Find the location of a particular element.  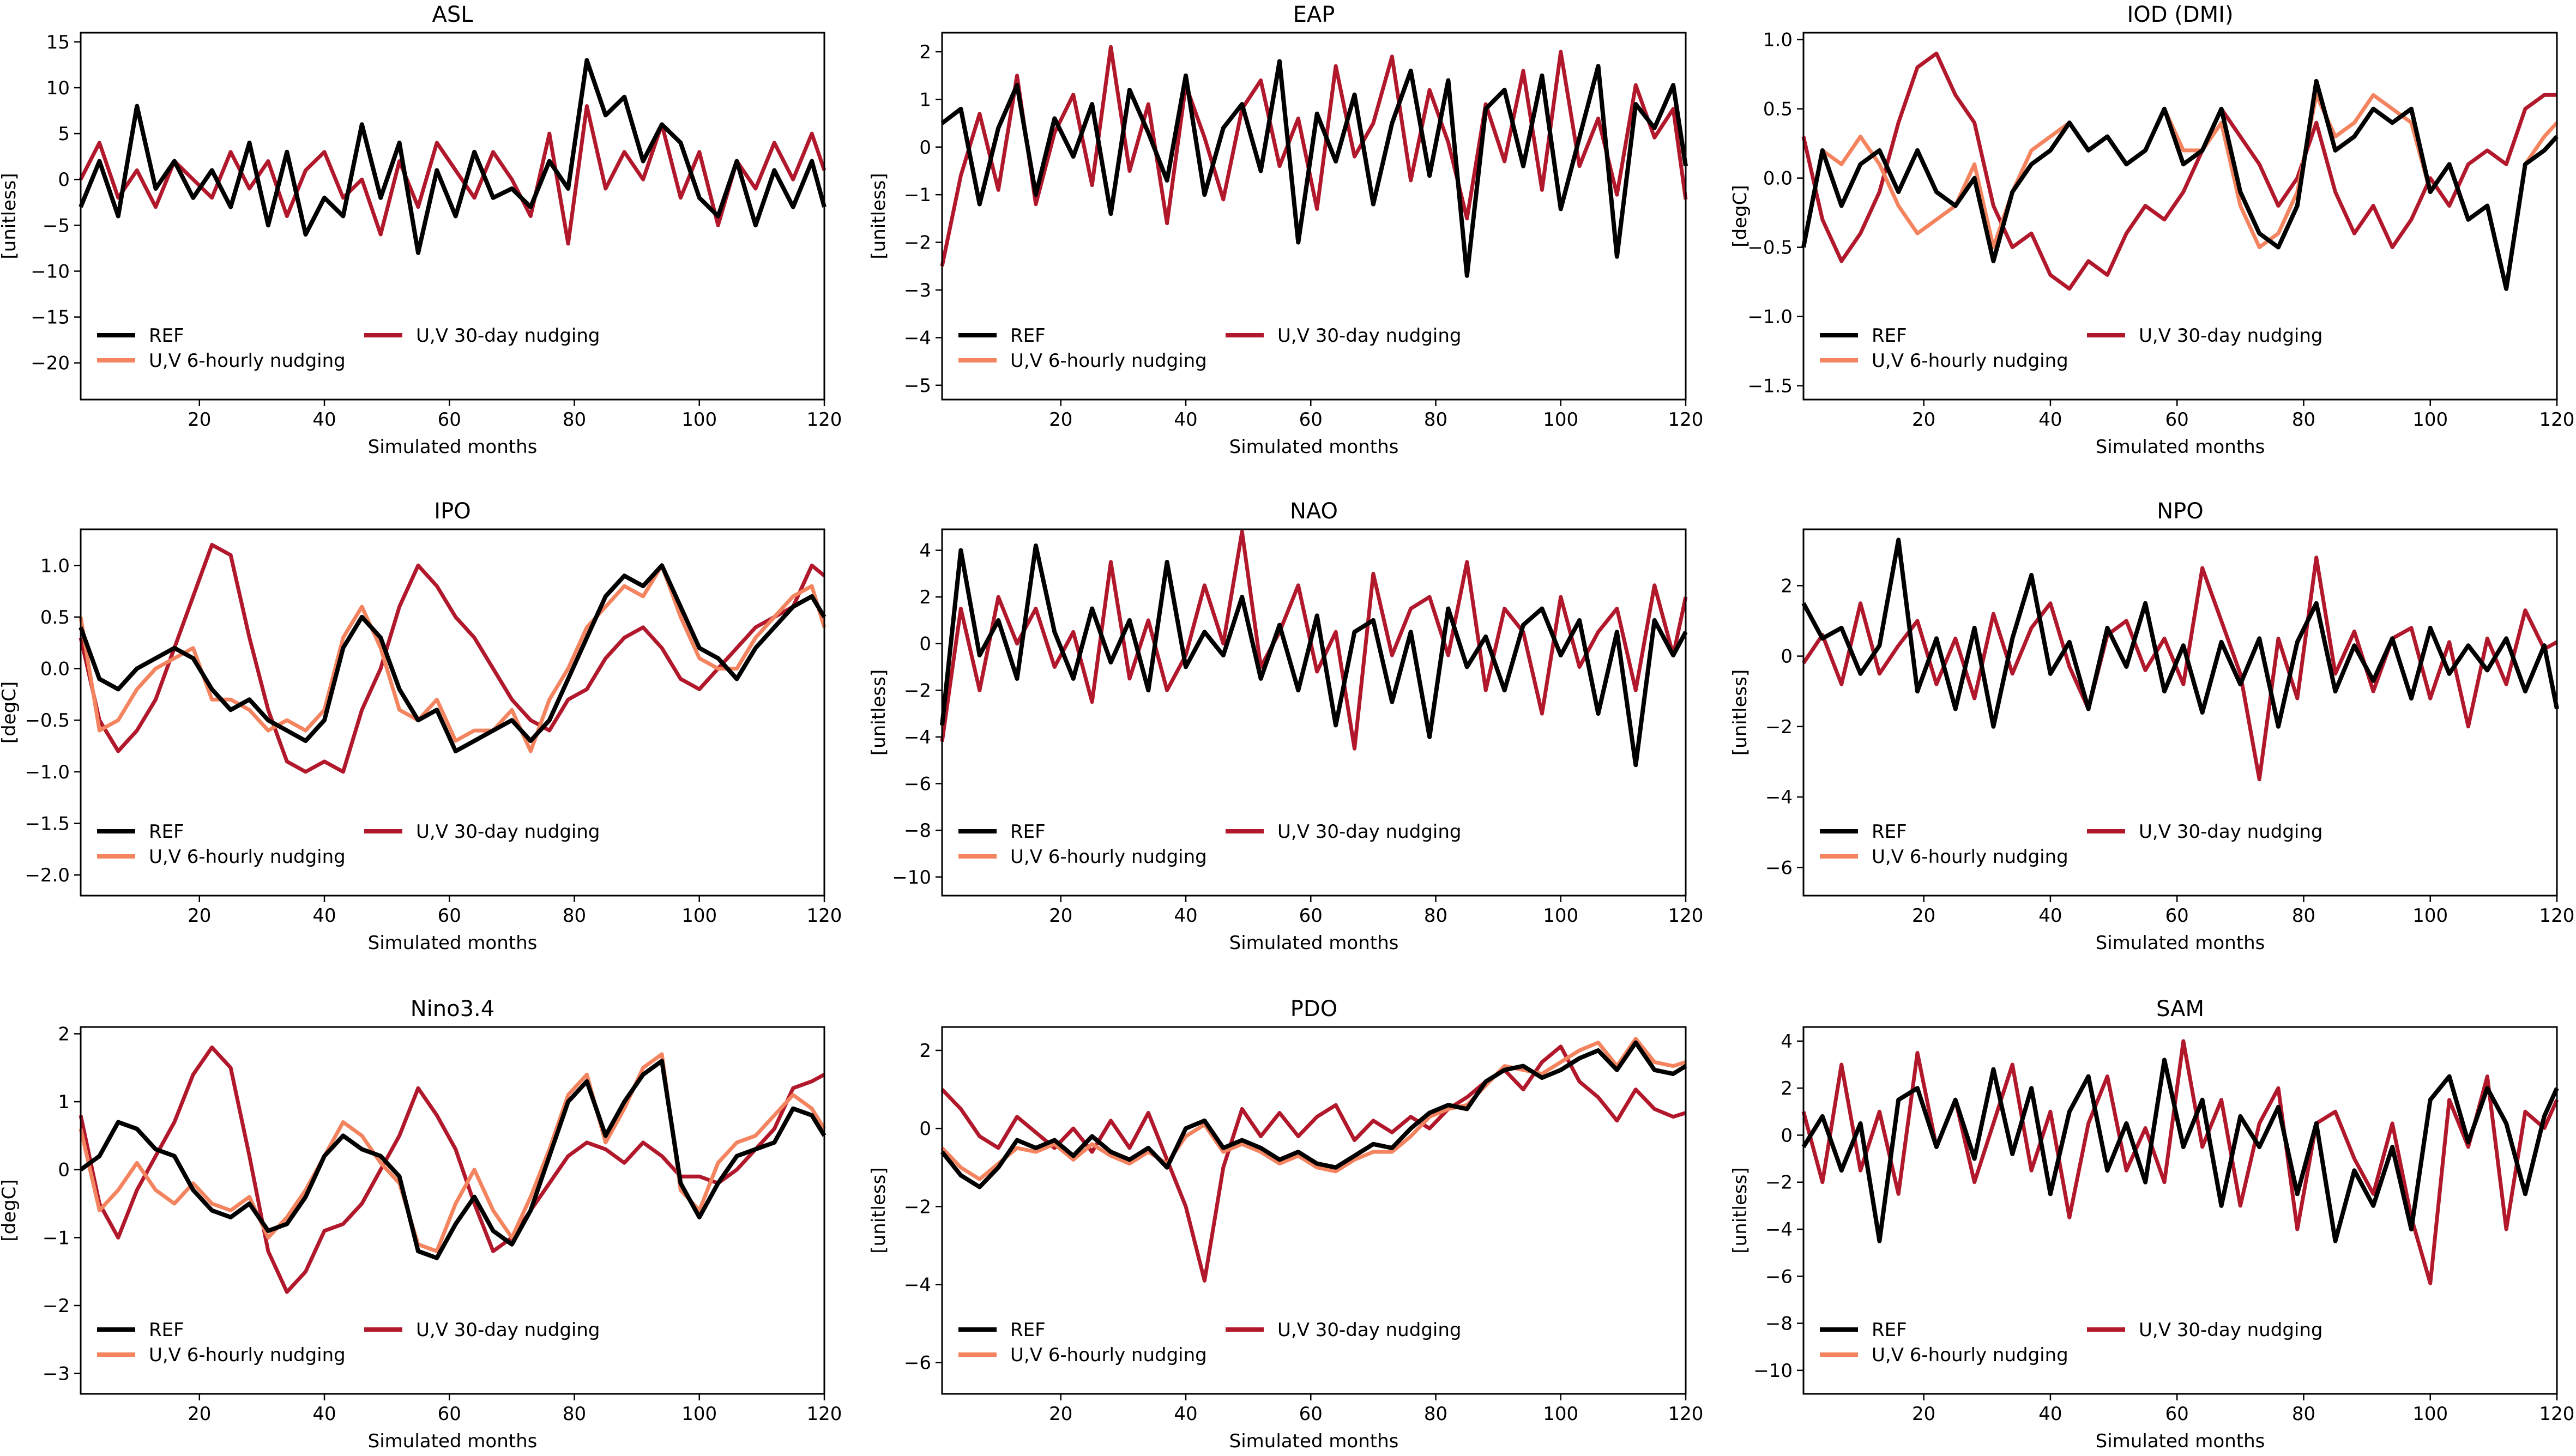

panel-title: IPO is located at coordinates (452, 511).